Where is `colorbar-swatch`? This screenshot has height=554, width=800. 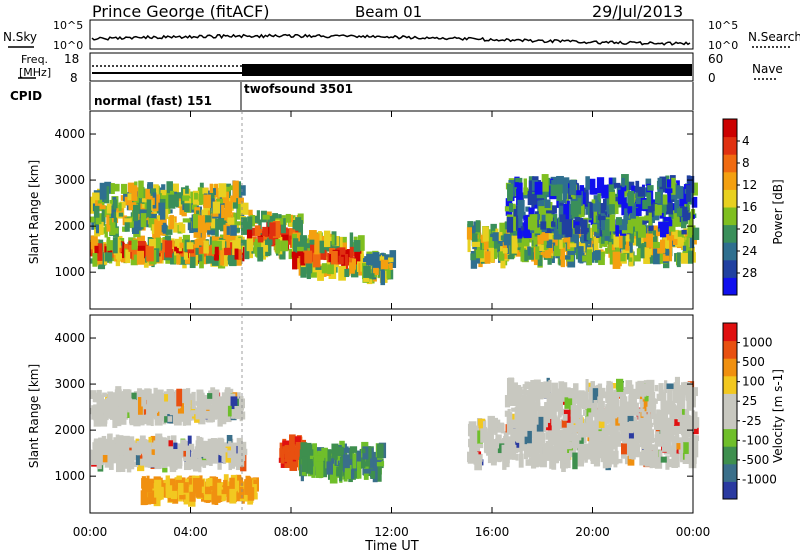
colorbar-swatch is located at coordinates (730, 180).